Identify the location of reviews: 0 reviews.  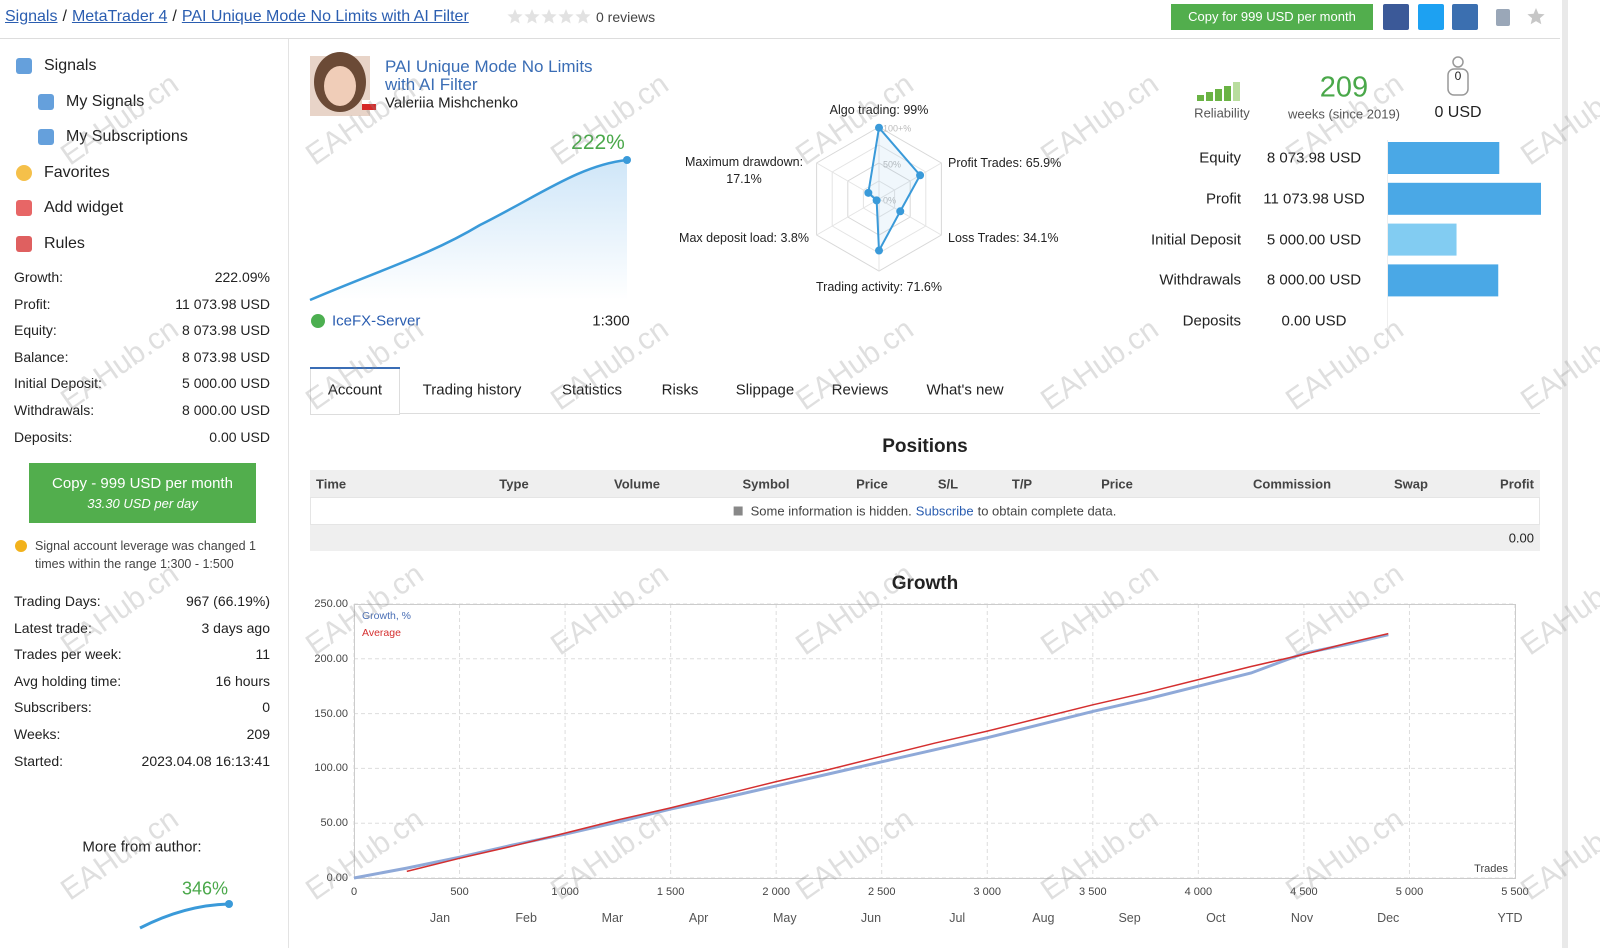
(626, 17).